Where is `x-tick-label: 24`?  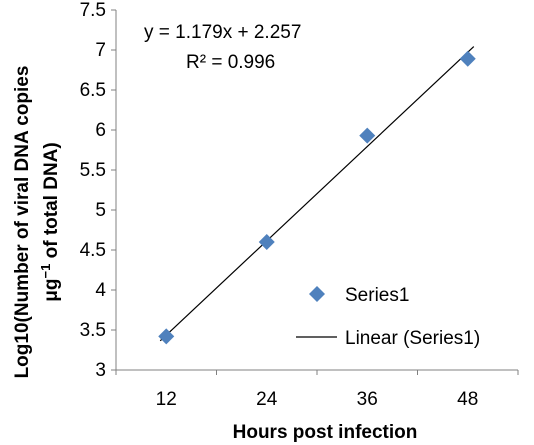
x-tick-label: 24 is located at coordinates (267, 399).